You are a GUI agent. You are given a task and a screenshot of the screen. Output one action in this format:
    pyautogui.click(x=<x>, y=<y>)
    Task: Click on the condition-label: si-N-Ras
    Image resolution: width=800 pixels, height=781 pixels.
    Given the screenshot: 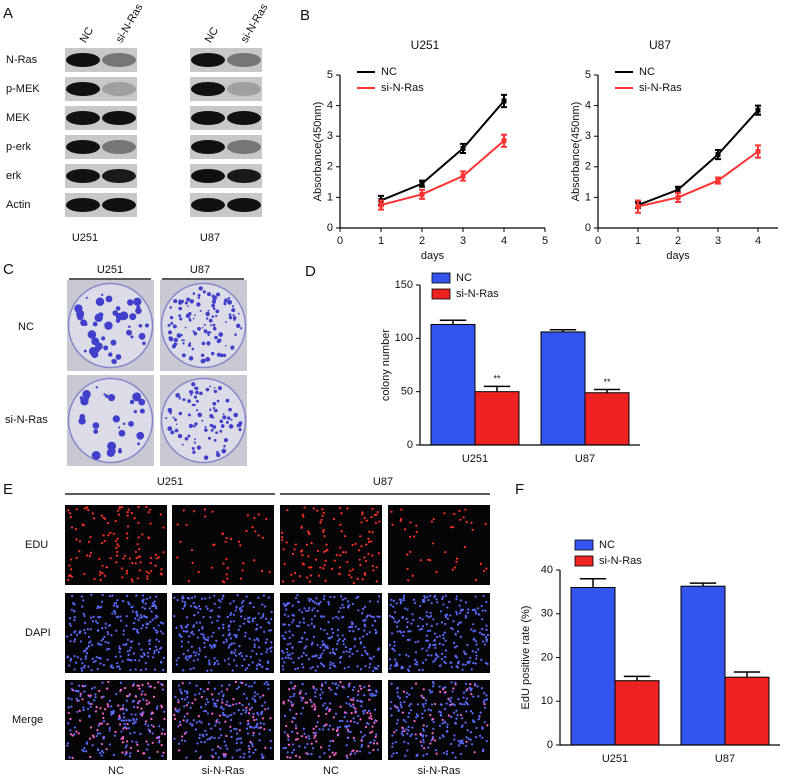 What is the action you would take?
    pyautogui.click(x=223, y=771)
    